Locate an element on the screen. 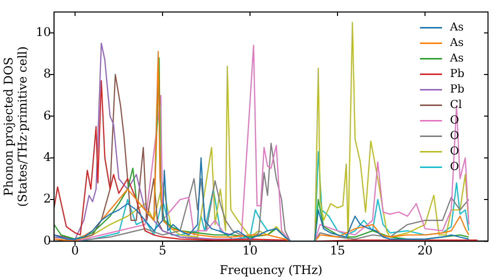 Image resolution: width=500 pixels, height=280 pixels. y-axis-title: Phonon projected DOS (States/THz·primitive cell) is located at coordinates (15, 126).